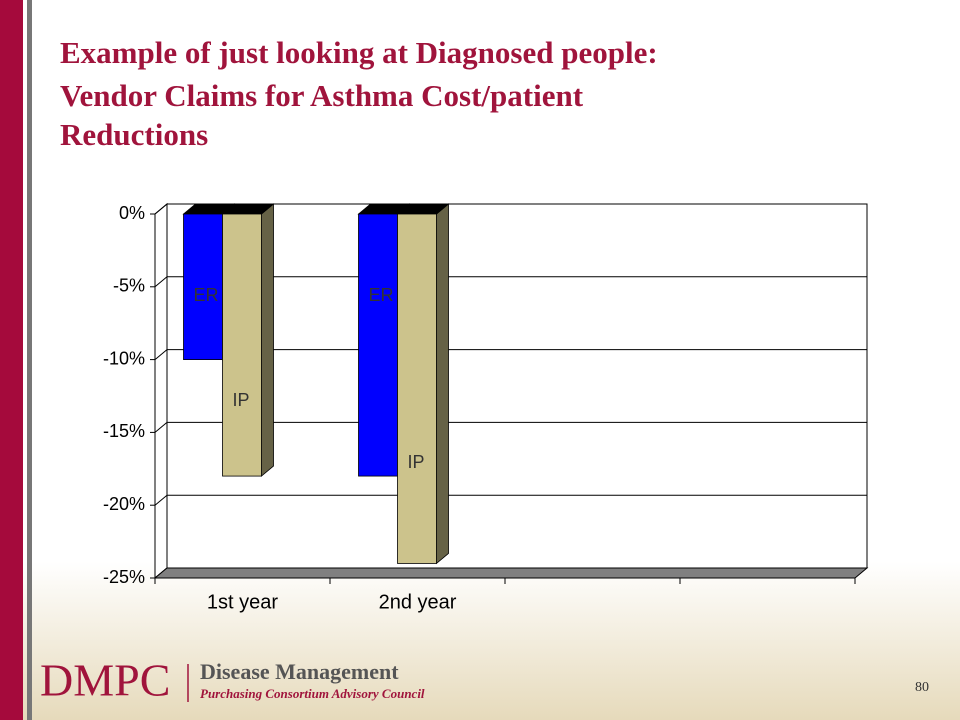 This screenshot has height=720, width=960. What do you see at coordinates (129, 286) in the screenshot?
I see `y-tick-label: -5%` at bounding box center [129, 286].